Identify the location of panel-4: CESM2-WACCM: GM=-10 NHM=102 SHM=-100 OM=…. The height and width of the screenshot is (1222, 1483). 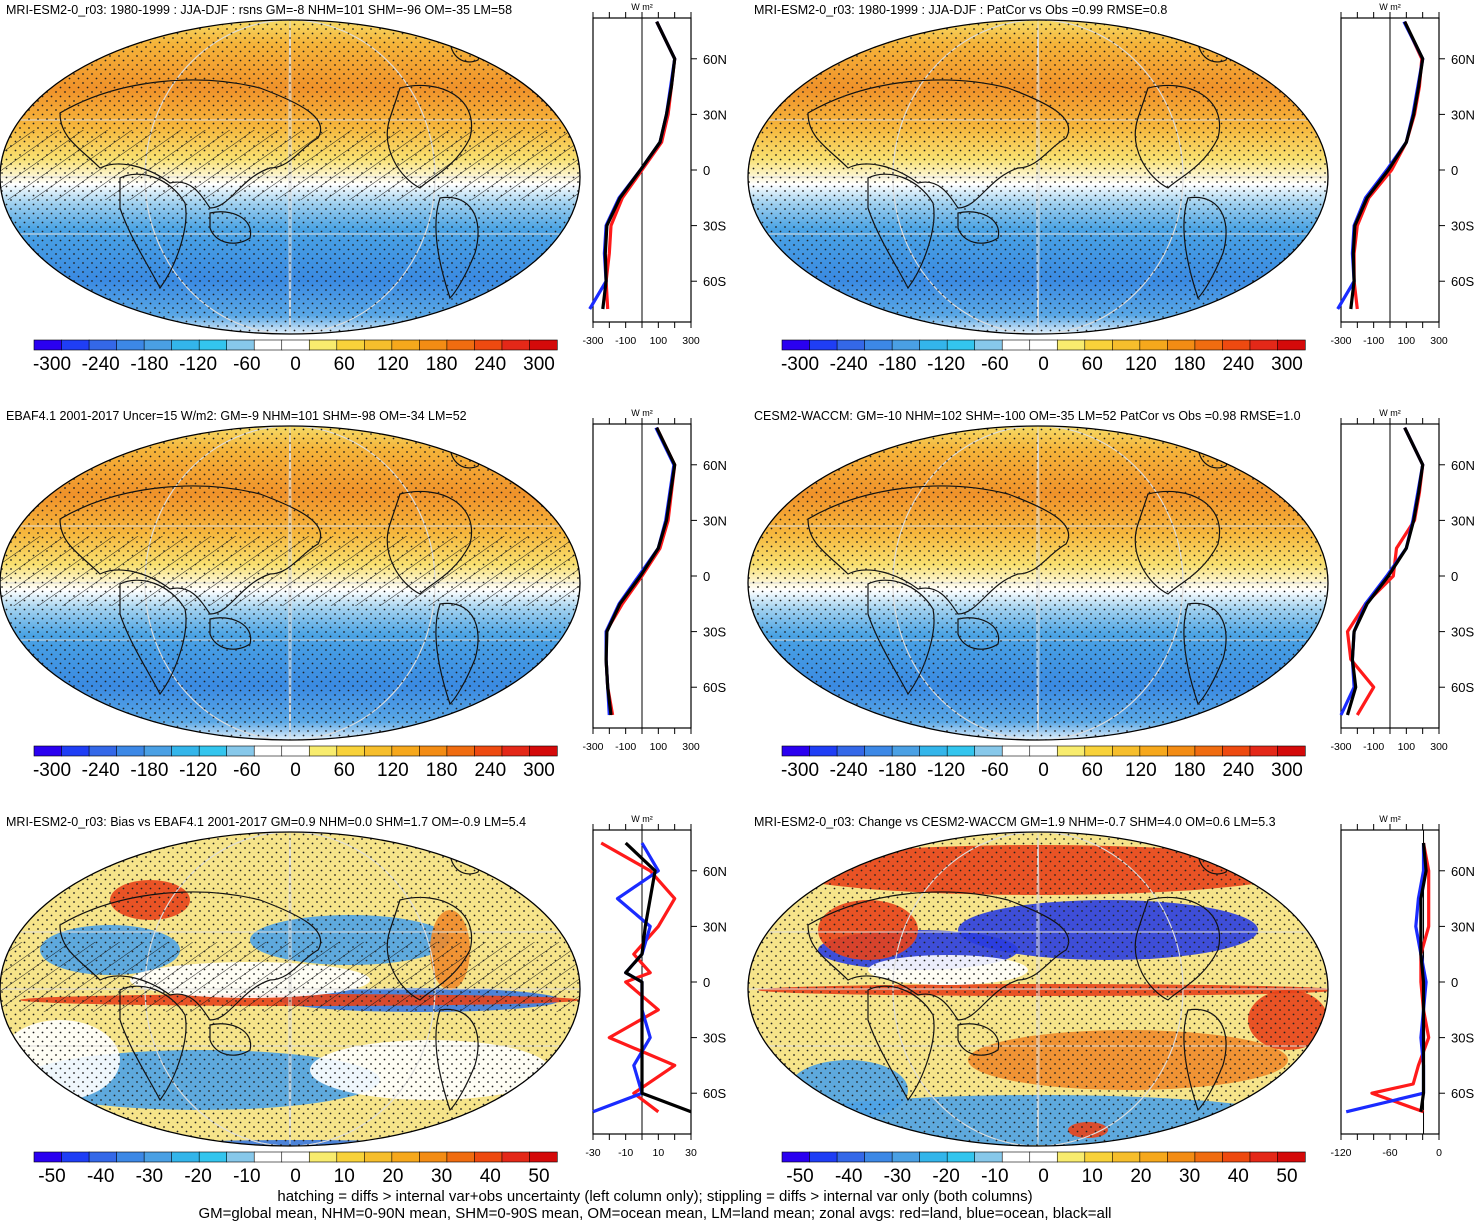
(1111, 594).